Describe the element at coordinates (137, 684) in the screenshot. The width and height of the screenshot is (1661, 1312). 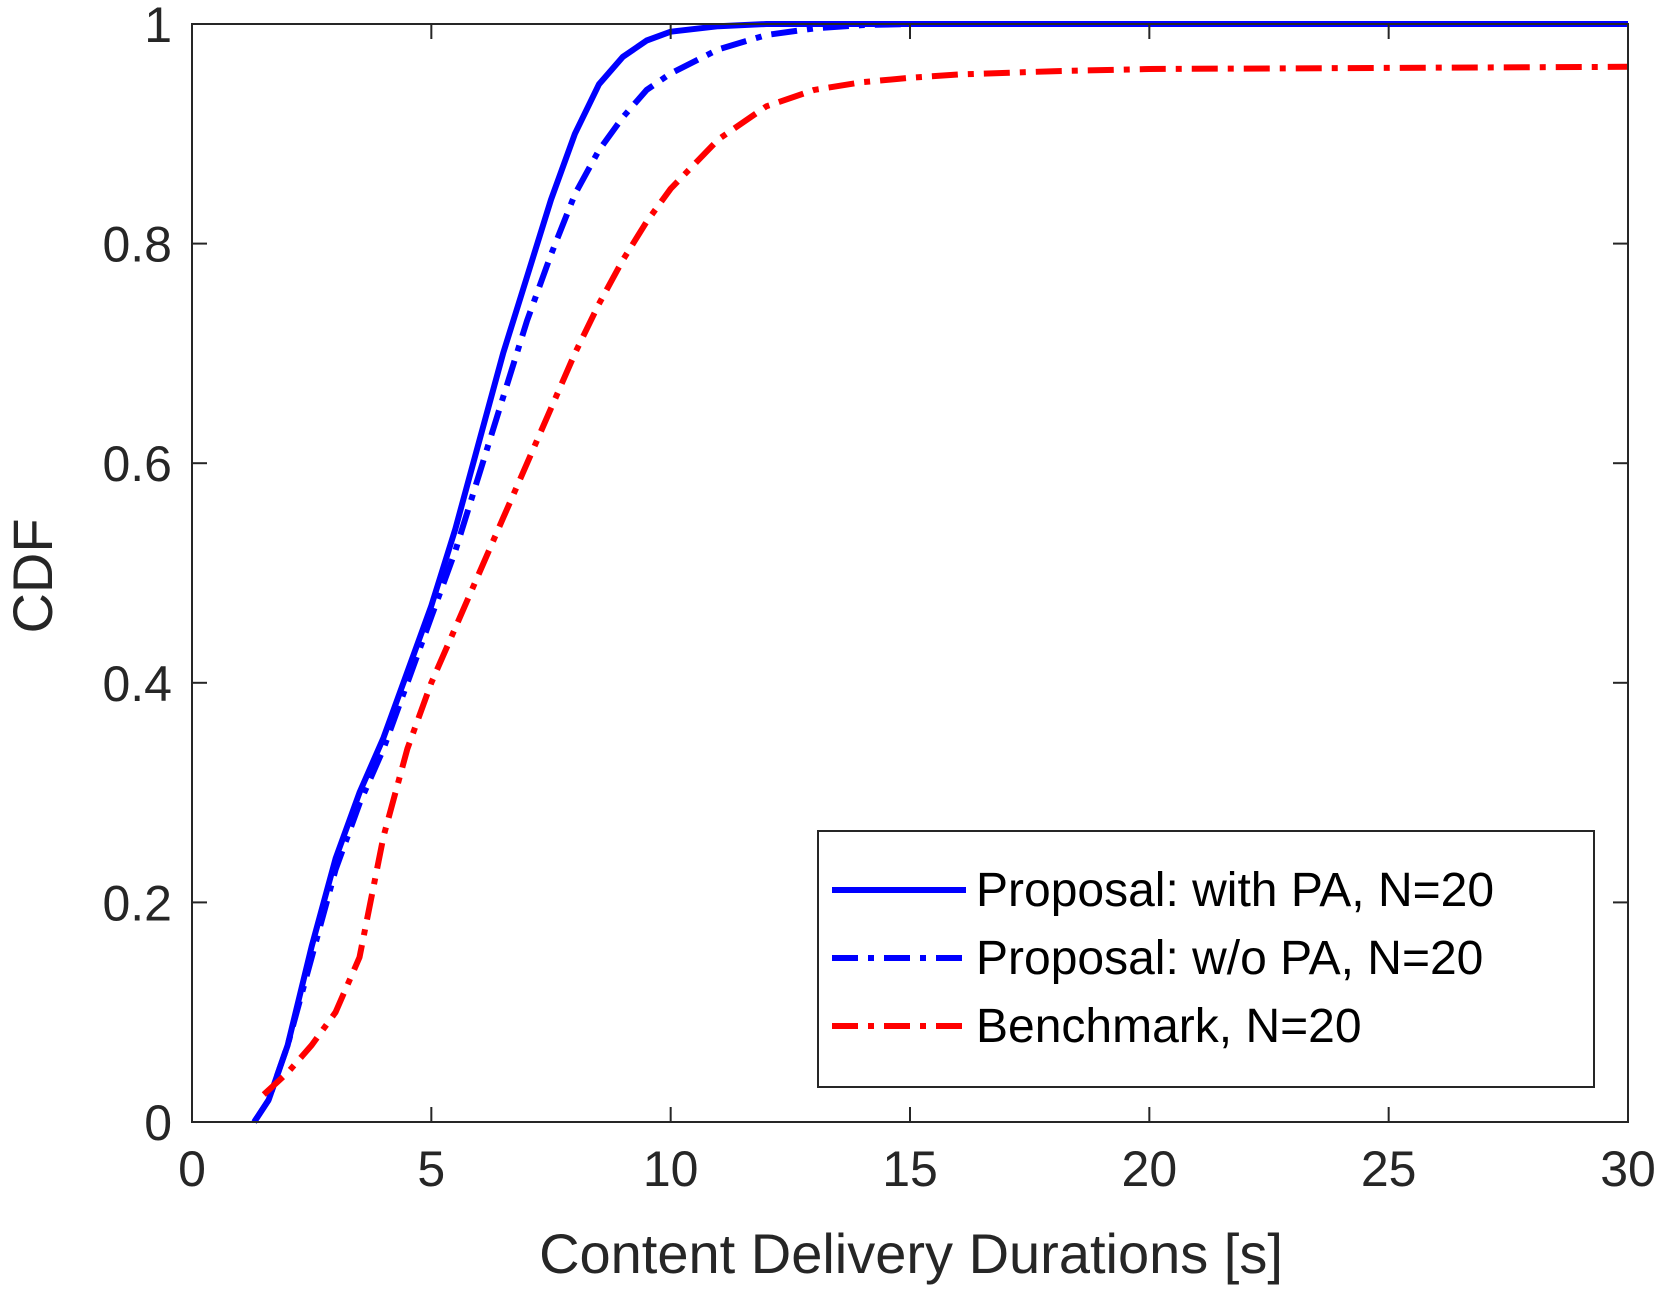
I see `y-tick-label: 0.4` at that location.